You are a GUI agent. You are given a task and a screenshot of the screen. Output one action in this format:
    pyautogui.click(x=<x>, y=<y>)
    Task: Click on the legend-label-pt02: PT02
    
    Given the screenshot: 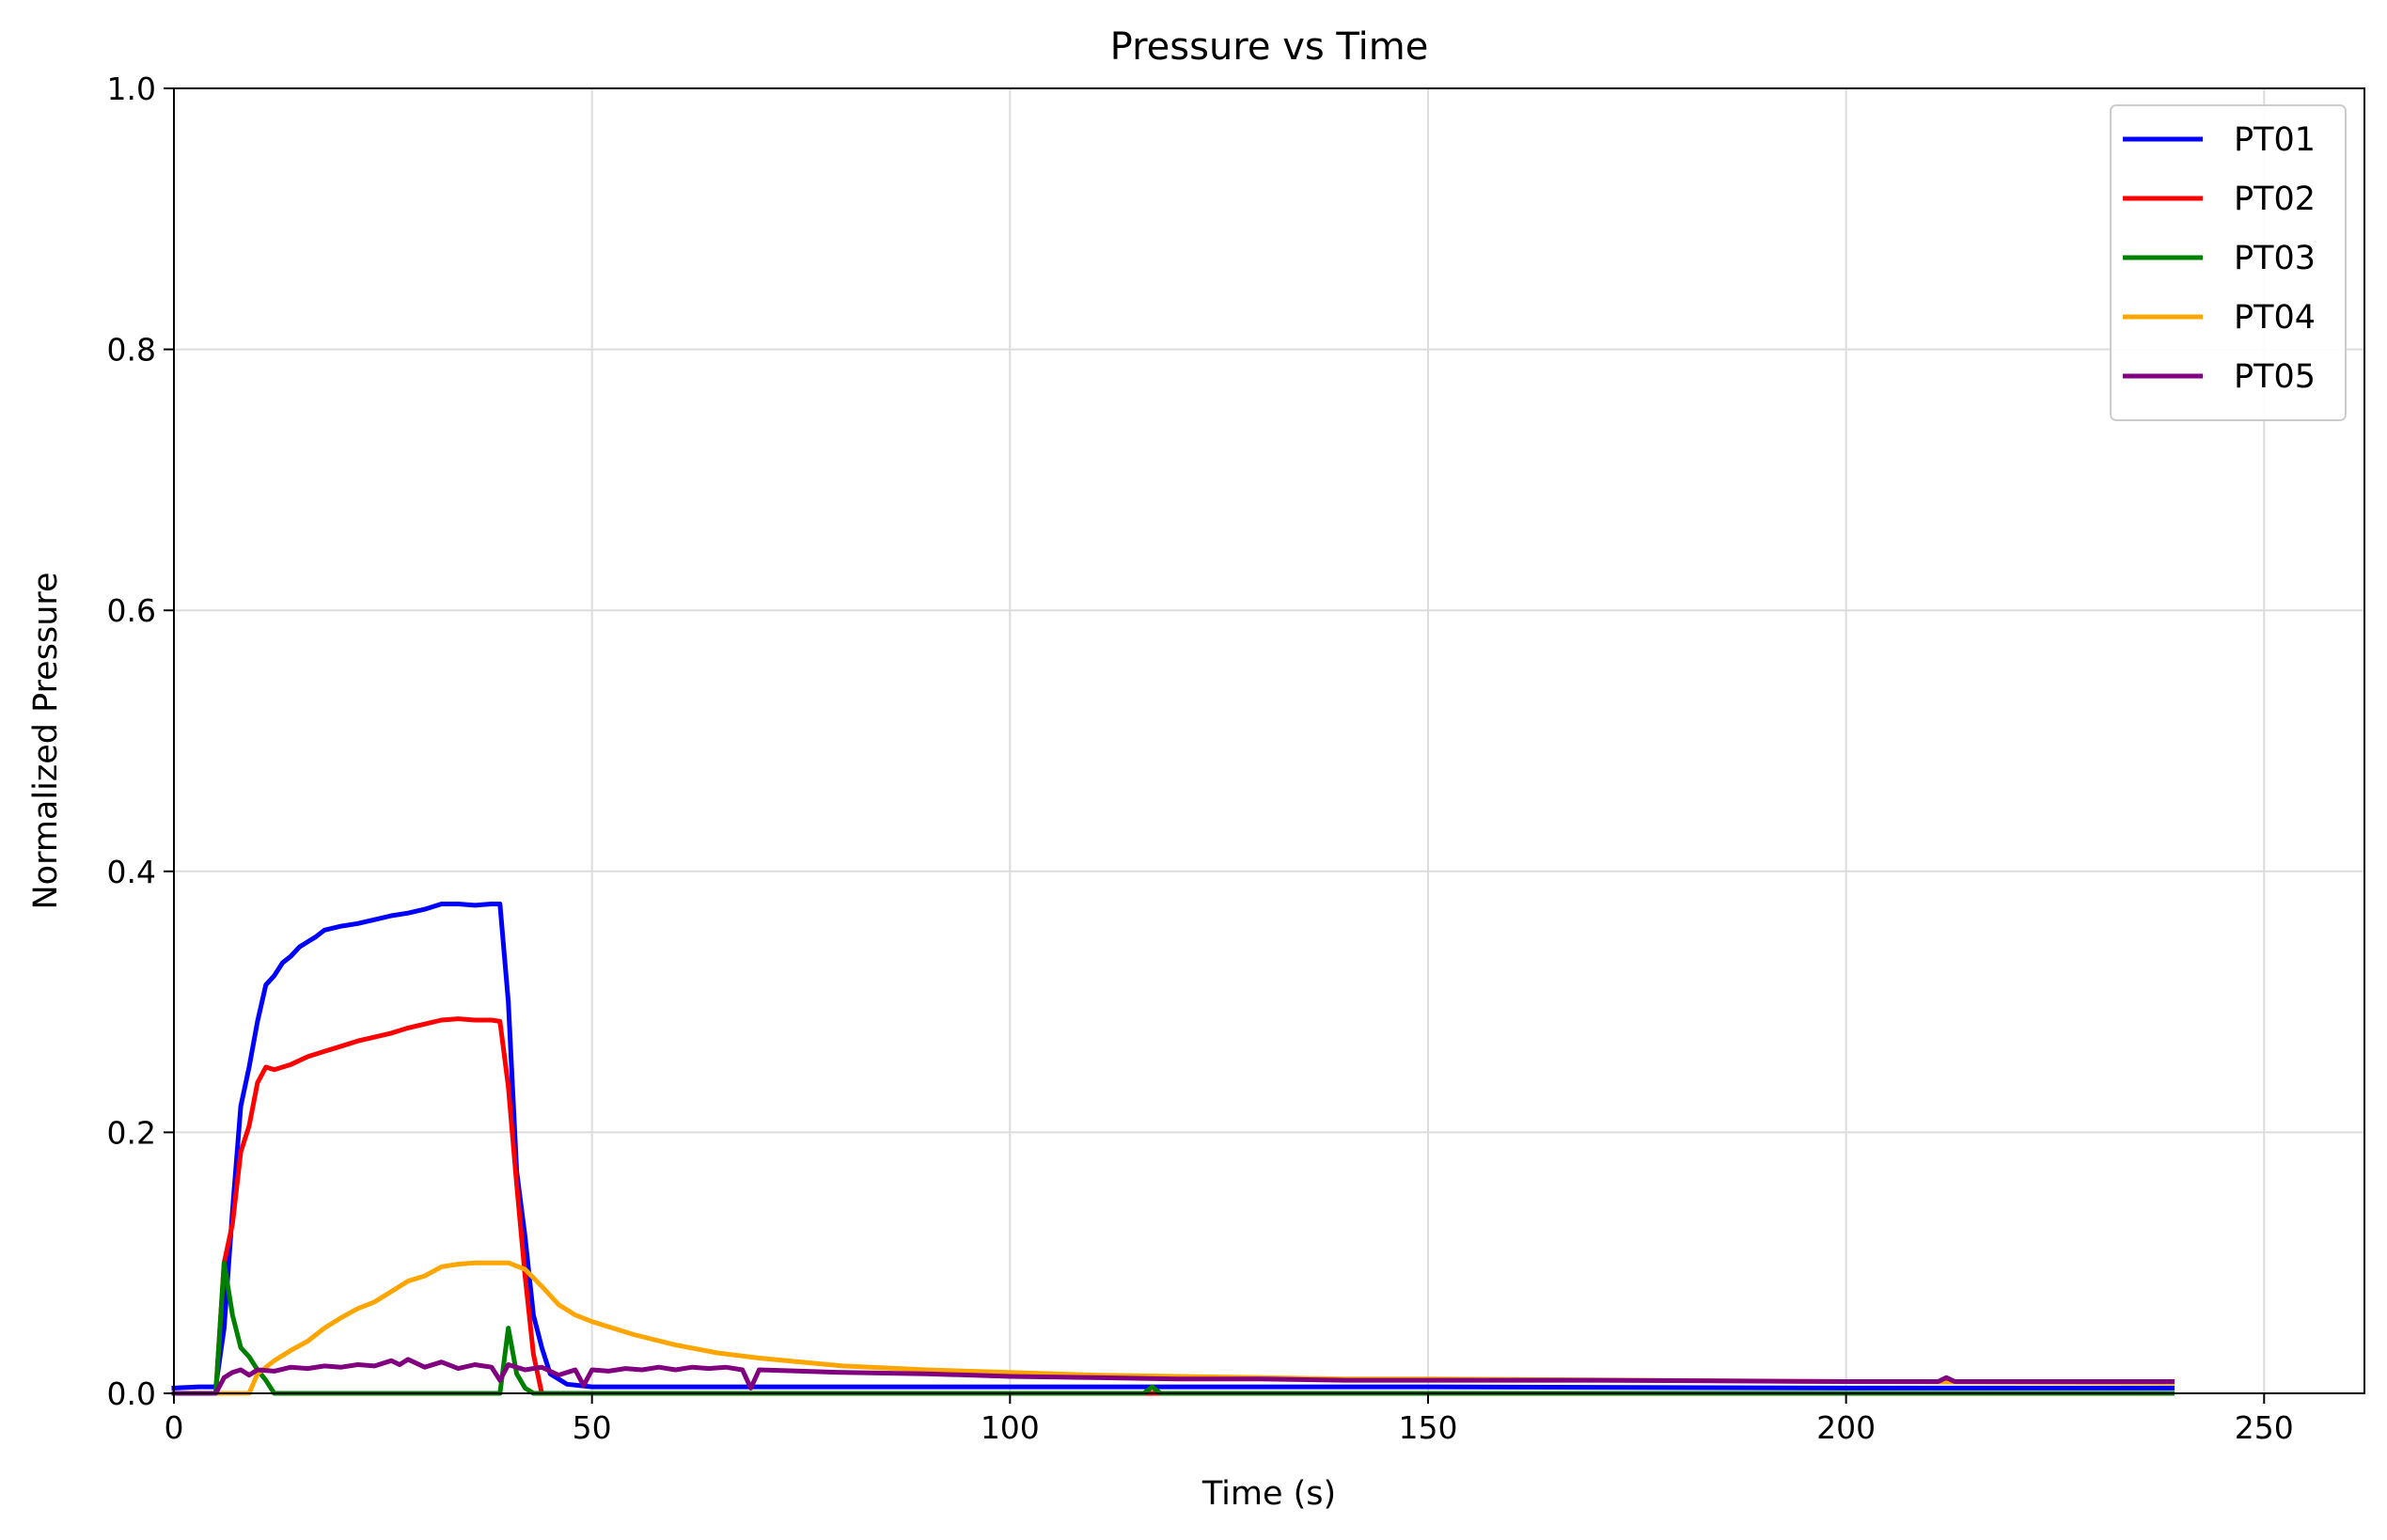 What is the action you would take?
    pyautogui.click(x=2275, y=200)
    